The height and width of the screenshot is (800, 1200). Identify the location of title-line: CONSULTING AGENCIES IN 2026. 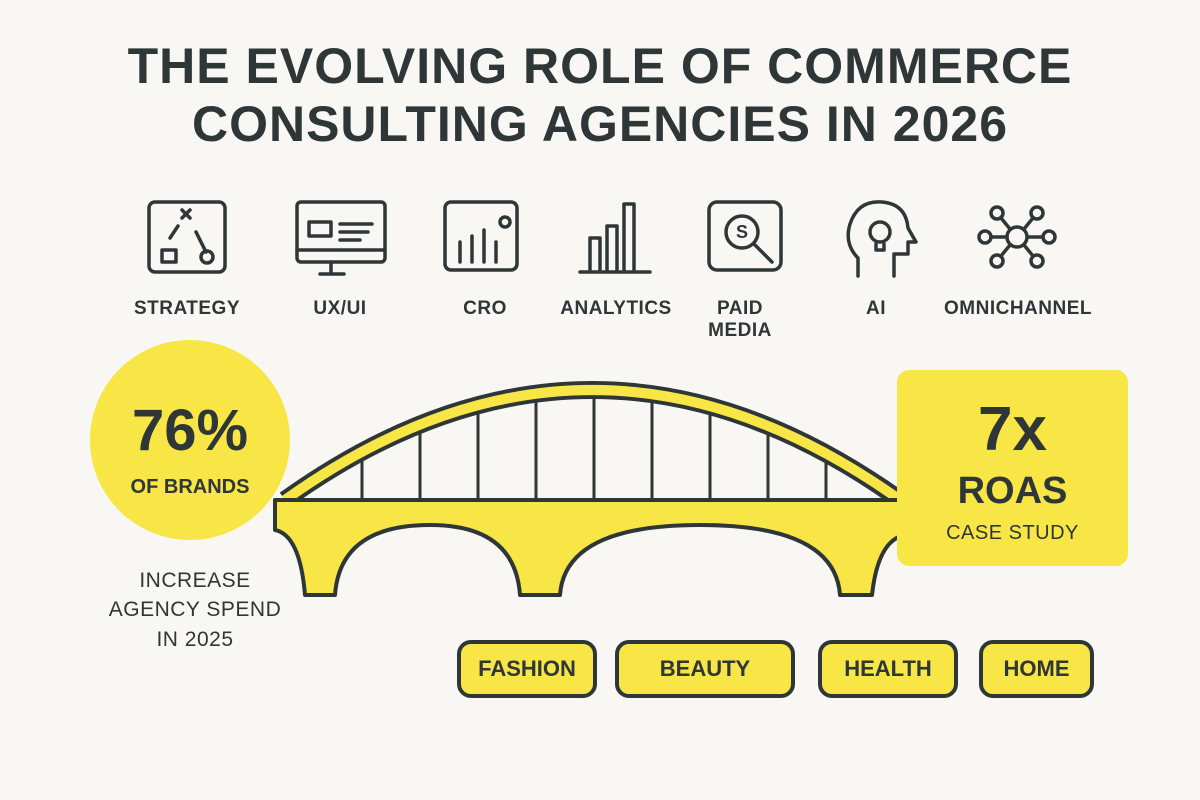
(600, 124).